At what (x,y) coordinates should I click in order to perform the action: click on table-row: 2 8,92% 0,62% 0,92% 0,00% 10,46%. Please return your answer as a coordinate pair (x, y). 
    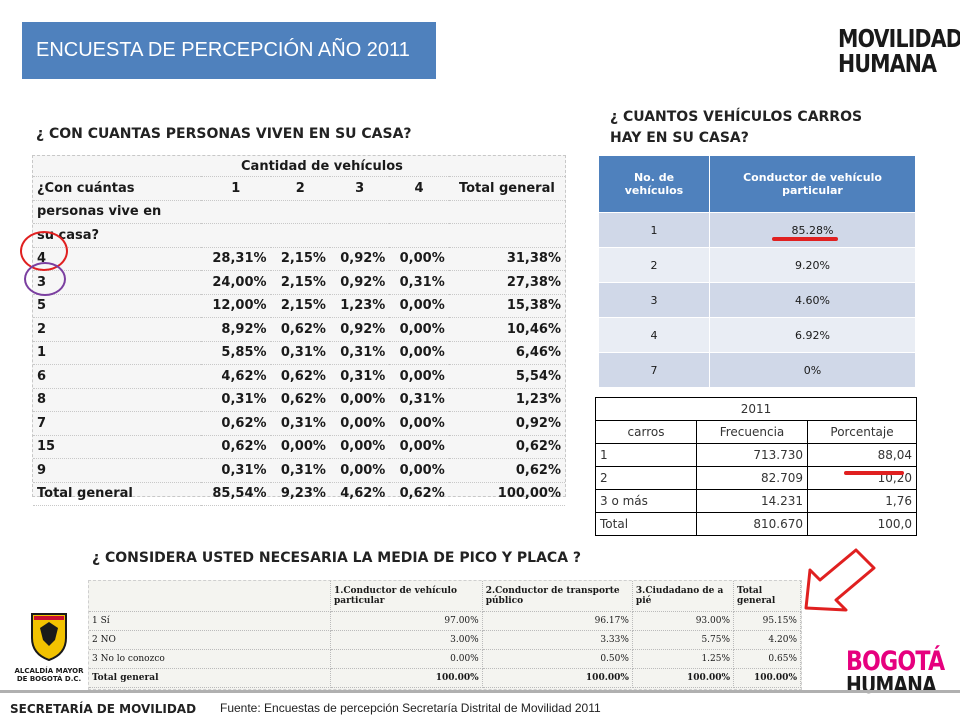
    Looking at the image, I should click on (299, 329).